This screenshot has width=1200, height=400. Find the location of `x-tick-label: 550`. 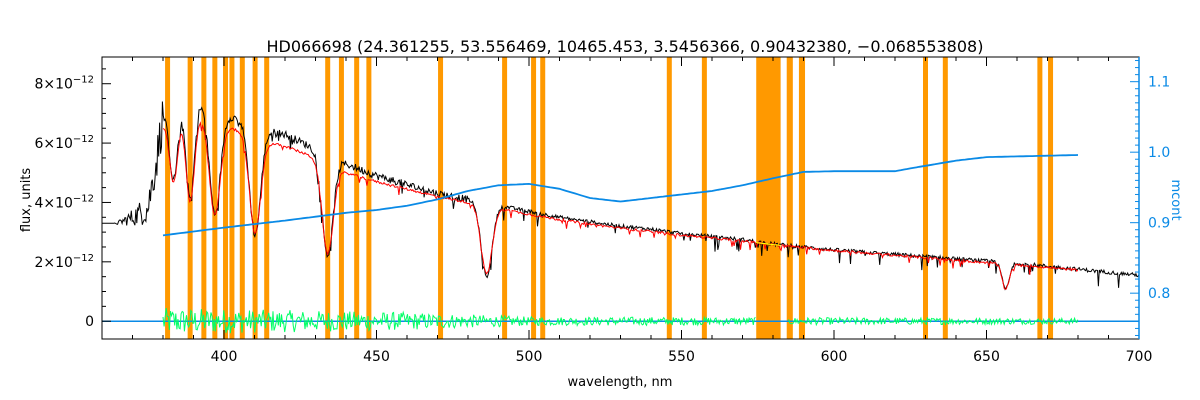

x-tick-label: 550 is located at coordinates (681, 357).